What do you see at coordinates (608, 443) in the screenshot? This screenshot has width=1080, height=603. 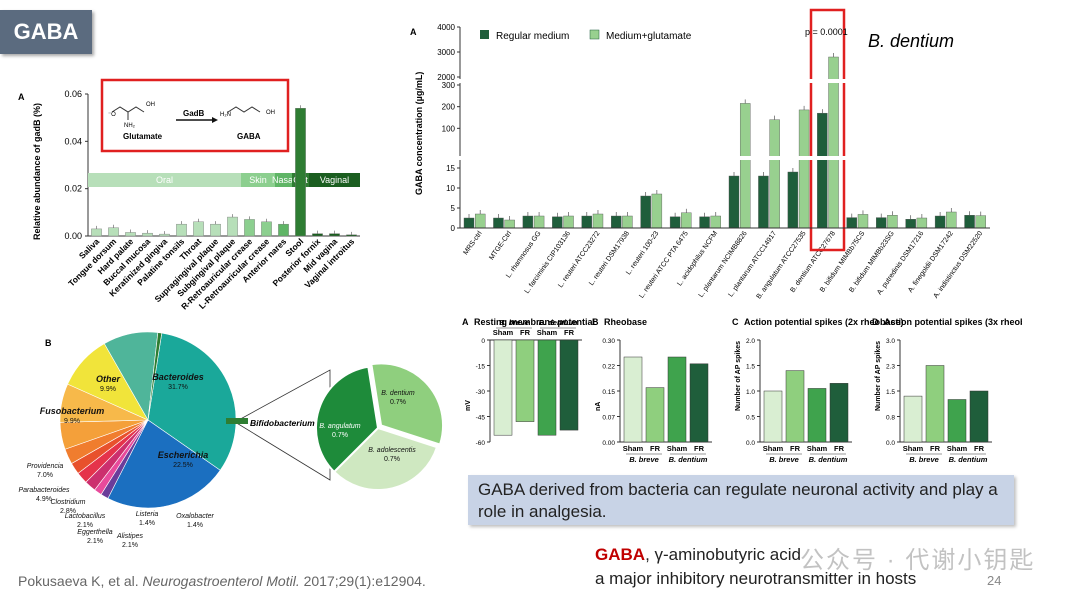 I see `ephys-ytick-label: 0.00` at bounding box center [608, 443].